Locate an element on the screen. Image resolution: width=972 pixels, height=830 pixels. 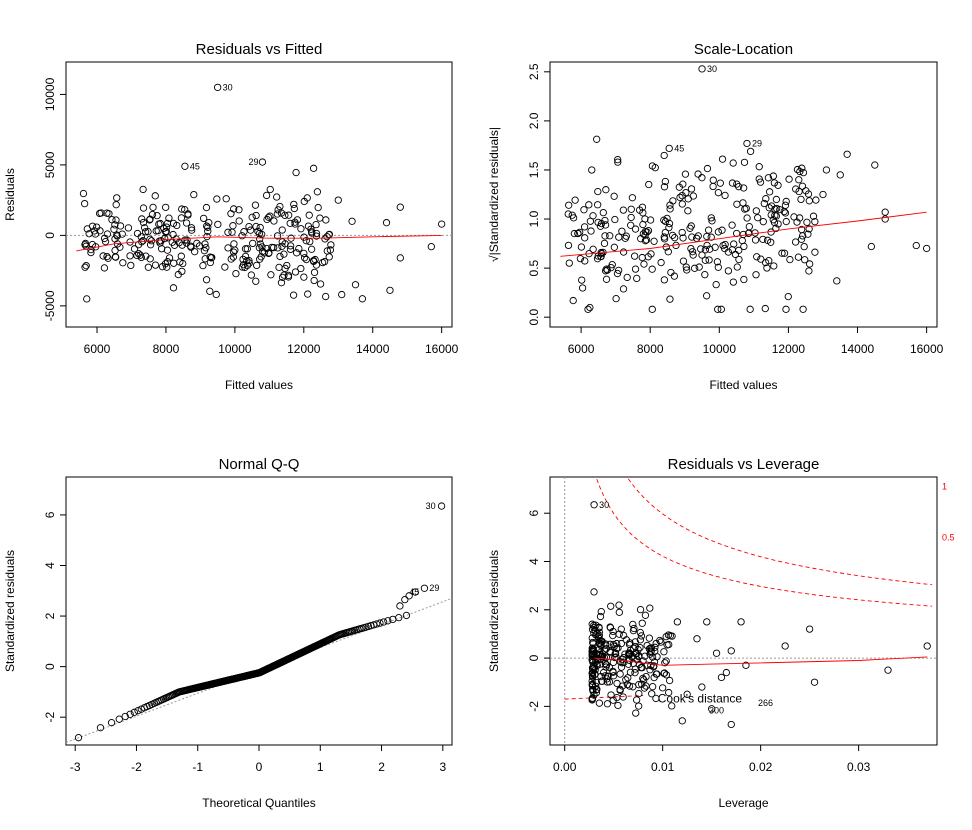
y-axis-label: Residuals is located at coordinates (10, 194).